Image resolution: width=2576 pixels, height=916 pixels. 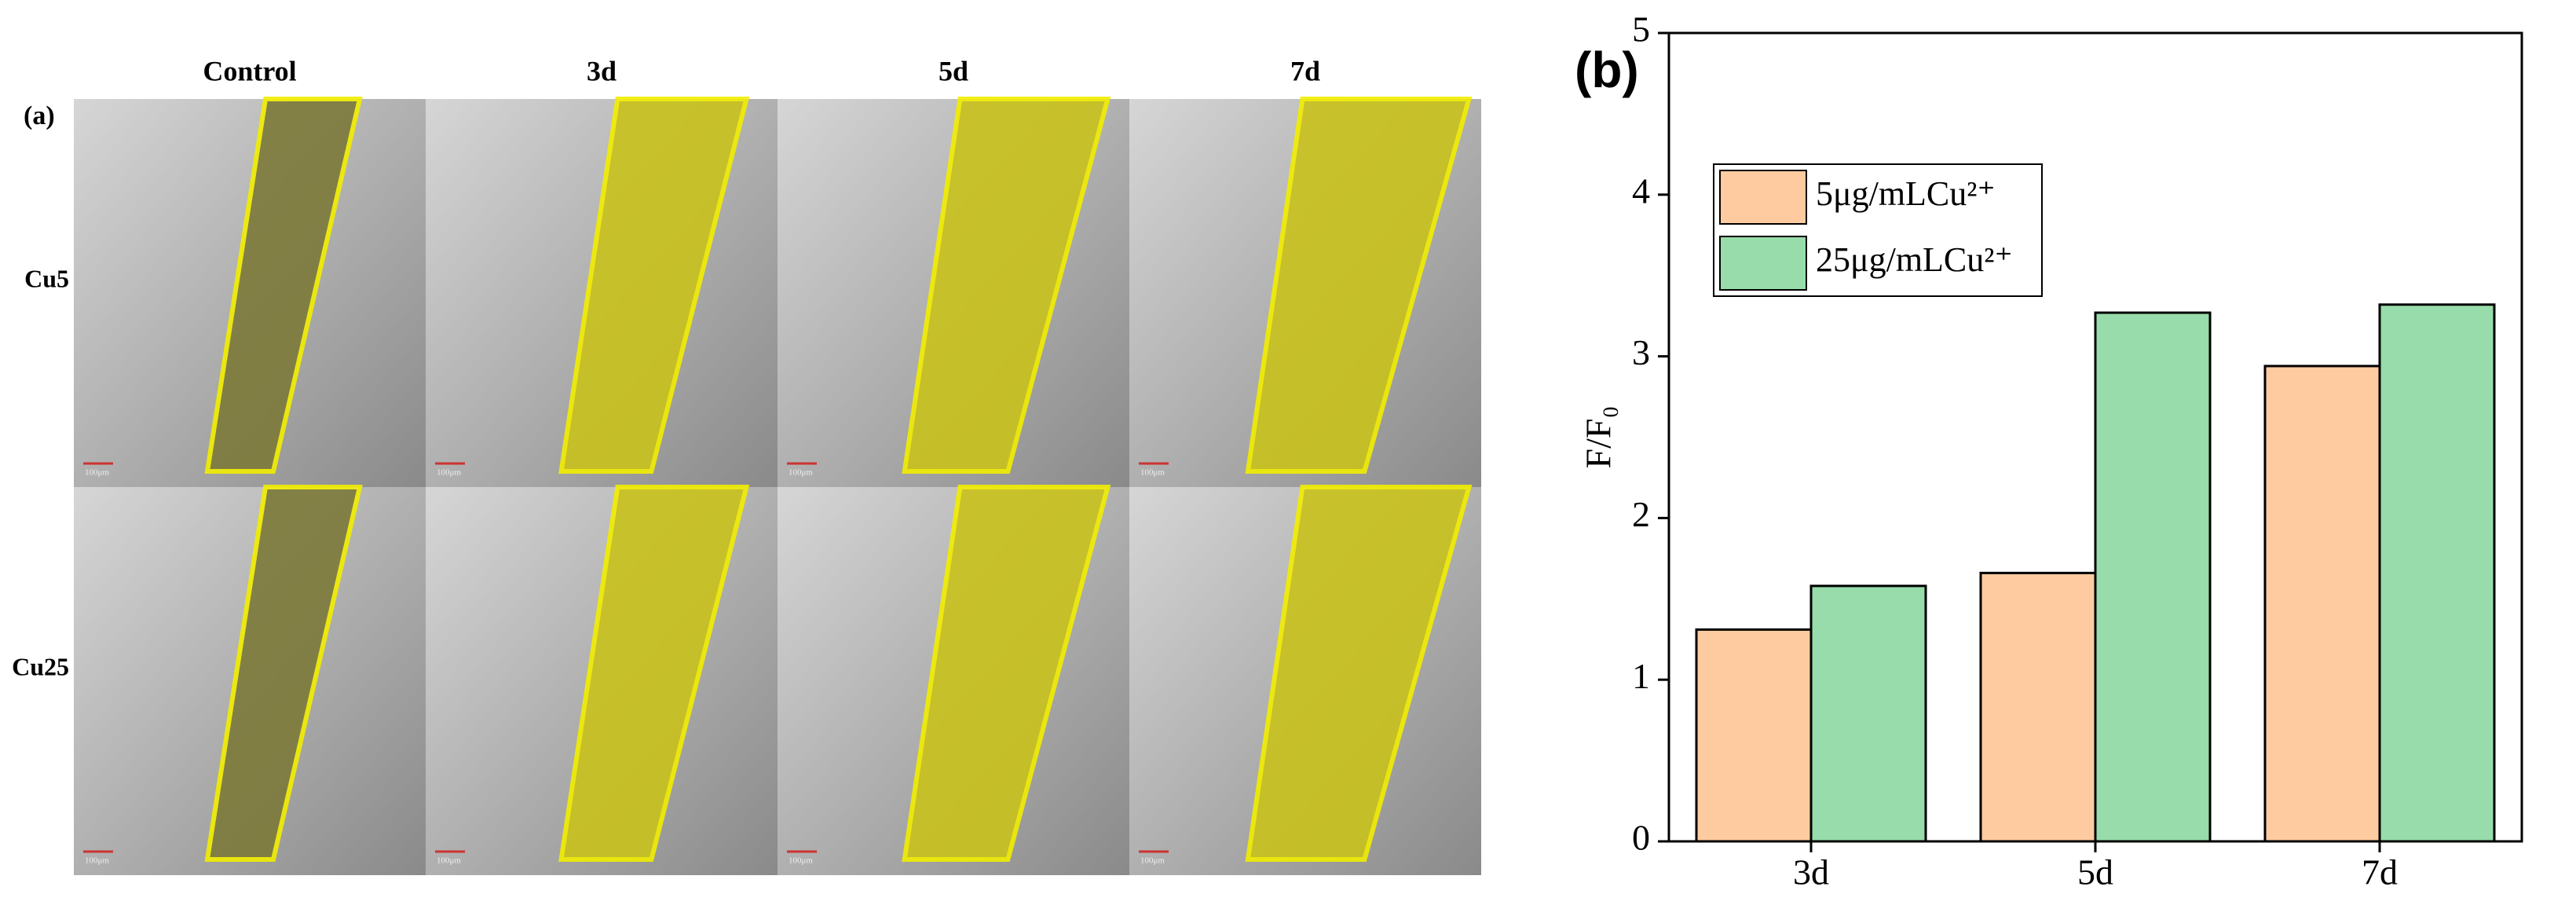 I want to click on y-axis-label: F/F₀, so click(x=1599, y=437).